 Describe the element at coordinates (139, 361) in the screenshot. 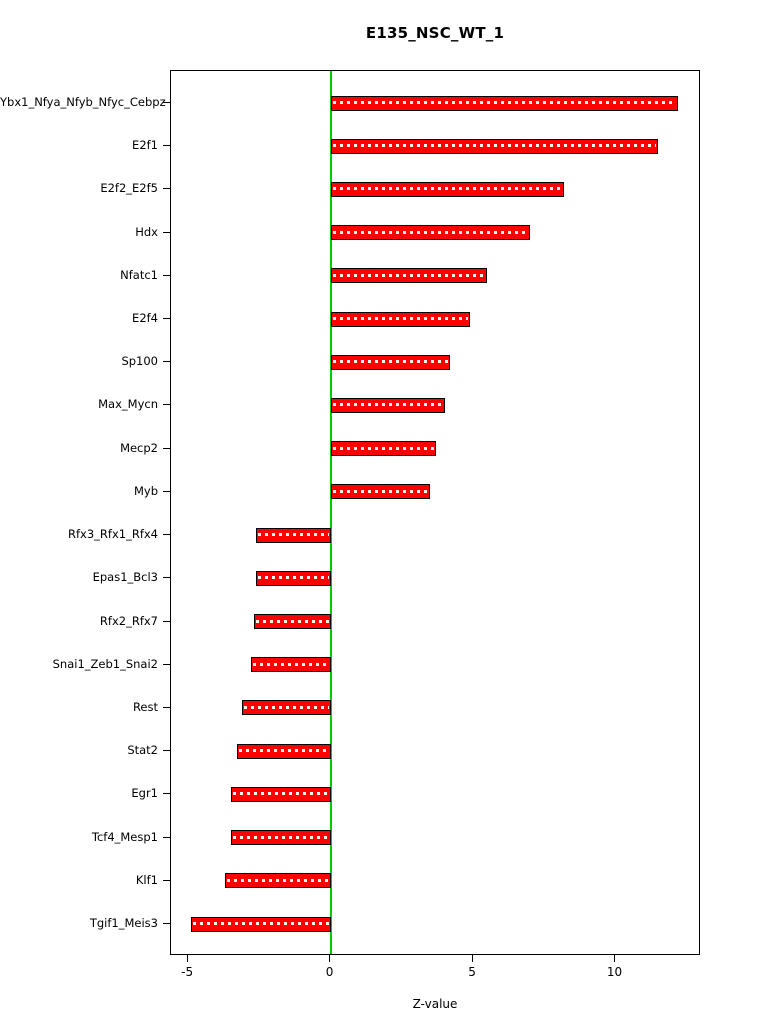

I see `y-tick-label: Sp100` at that location.